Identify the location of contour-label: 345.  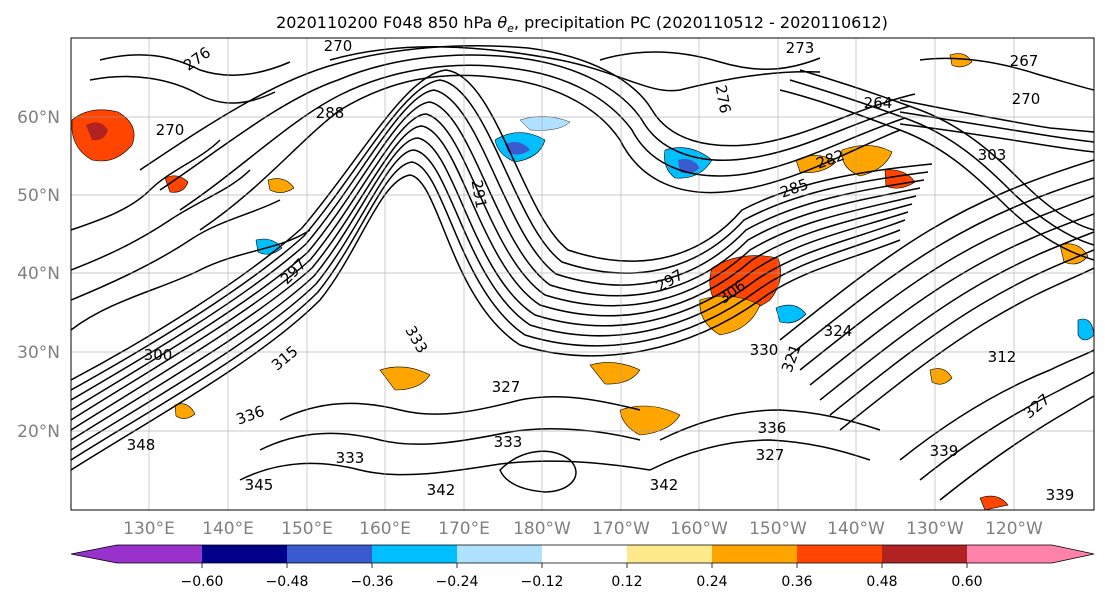
(259, 485).